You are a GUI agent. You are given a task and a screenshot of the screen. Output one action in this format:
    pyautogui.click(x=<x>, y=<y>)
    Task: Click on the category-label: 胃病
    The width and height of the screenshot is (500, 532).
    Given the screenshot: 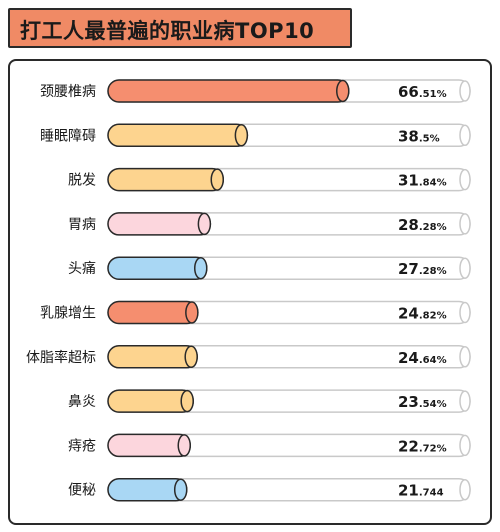 What is the action you would take?
    pyautogui.click(x=82, y=225)
    